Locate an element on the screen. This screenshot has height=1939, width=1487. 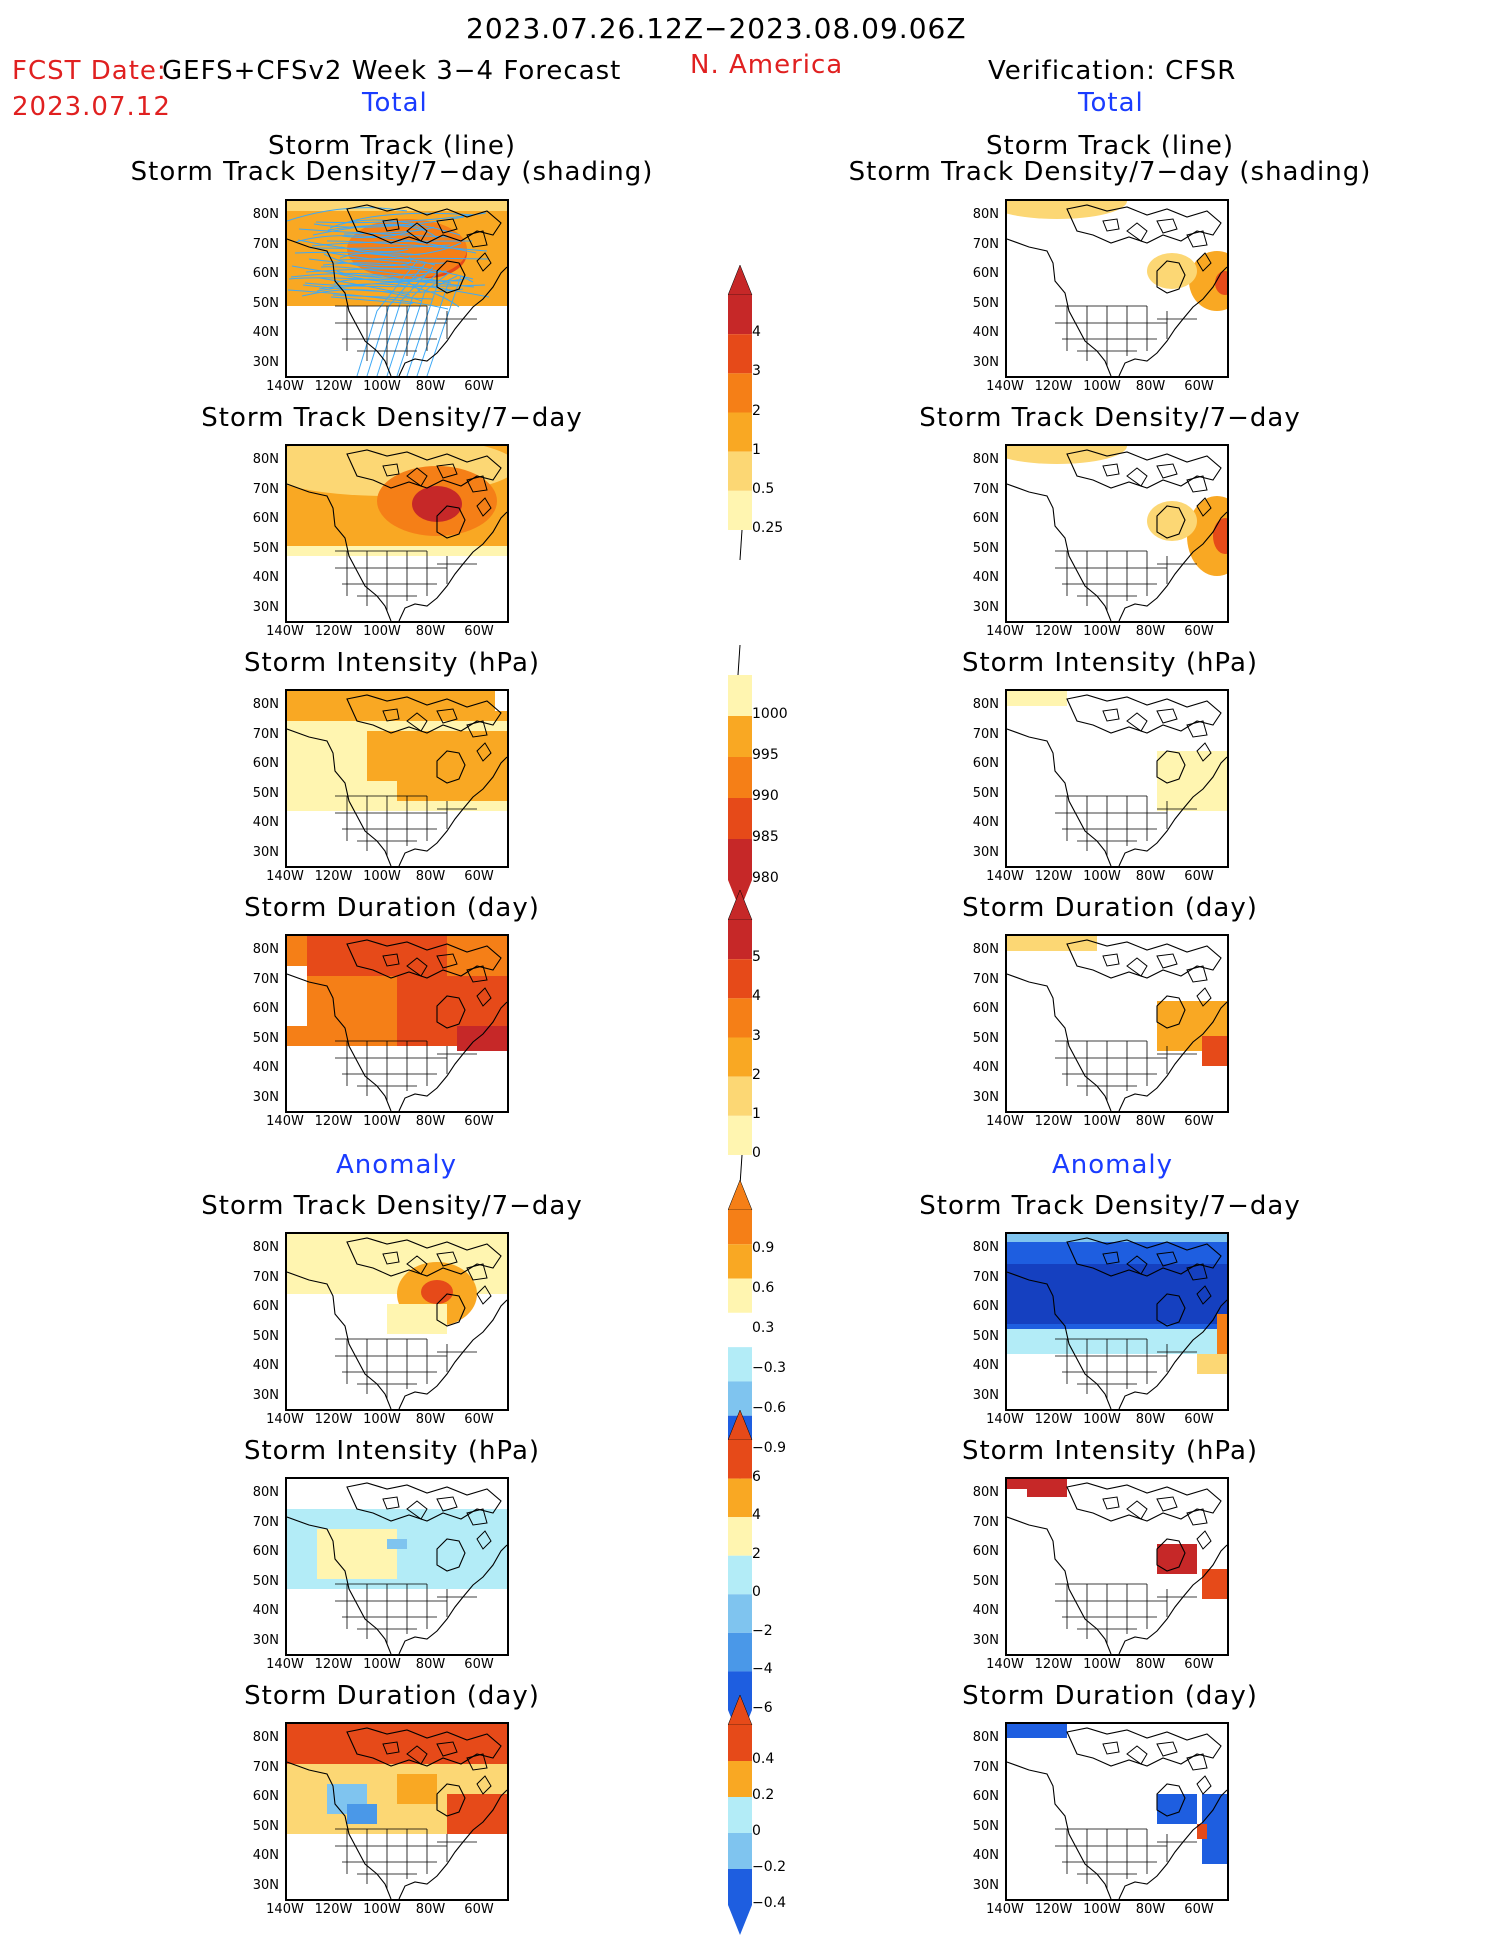
colorbar-tick-label: 0.3 is located at coordinates (763, 1328).